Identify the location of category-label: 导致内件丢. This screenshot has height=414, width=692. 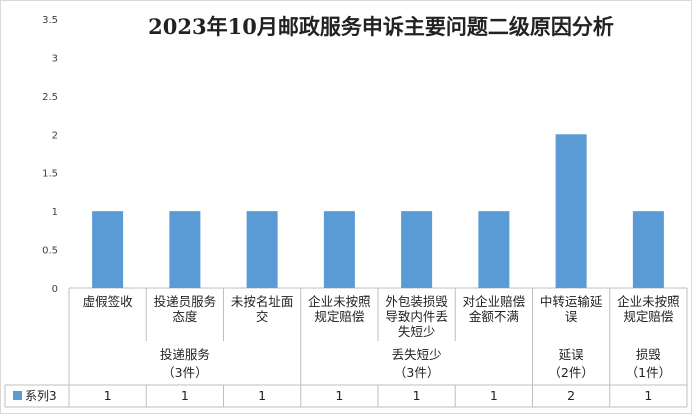
(416, 316).